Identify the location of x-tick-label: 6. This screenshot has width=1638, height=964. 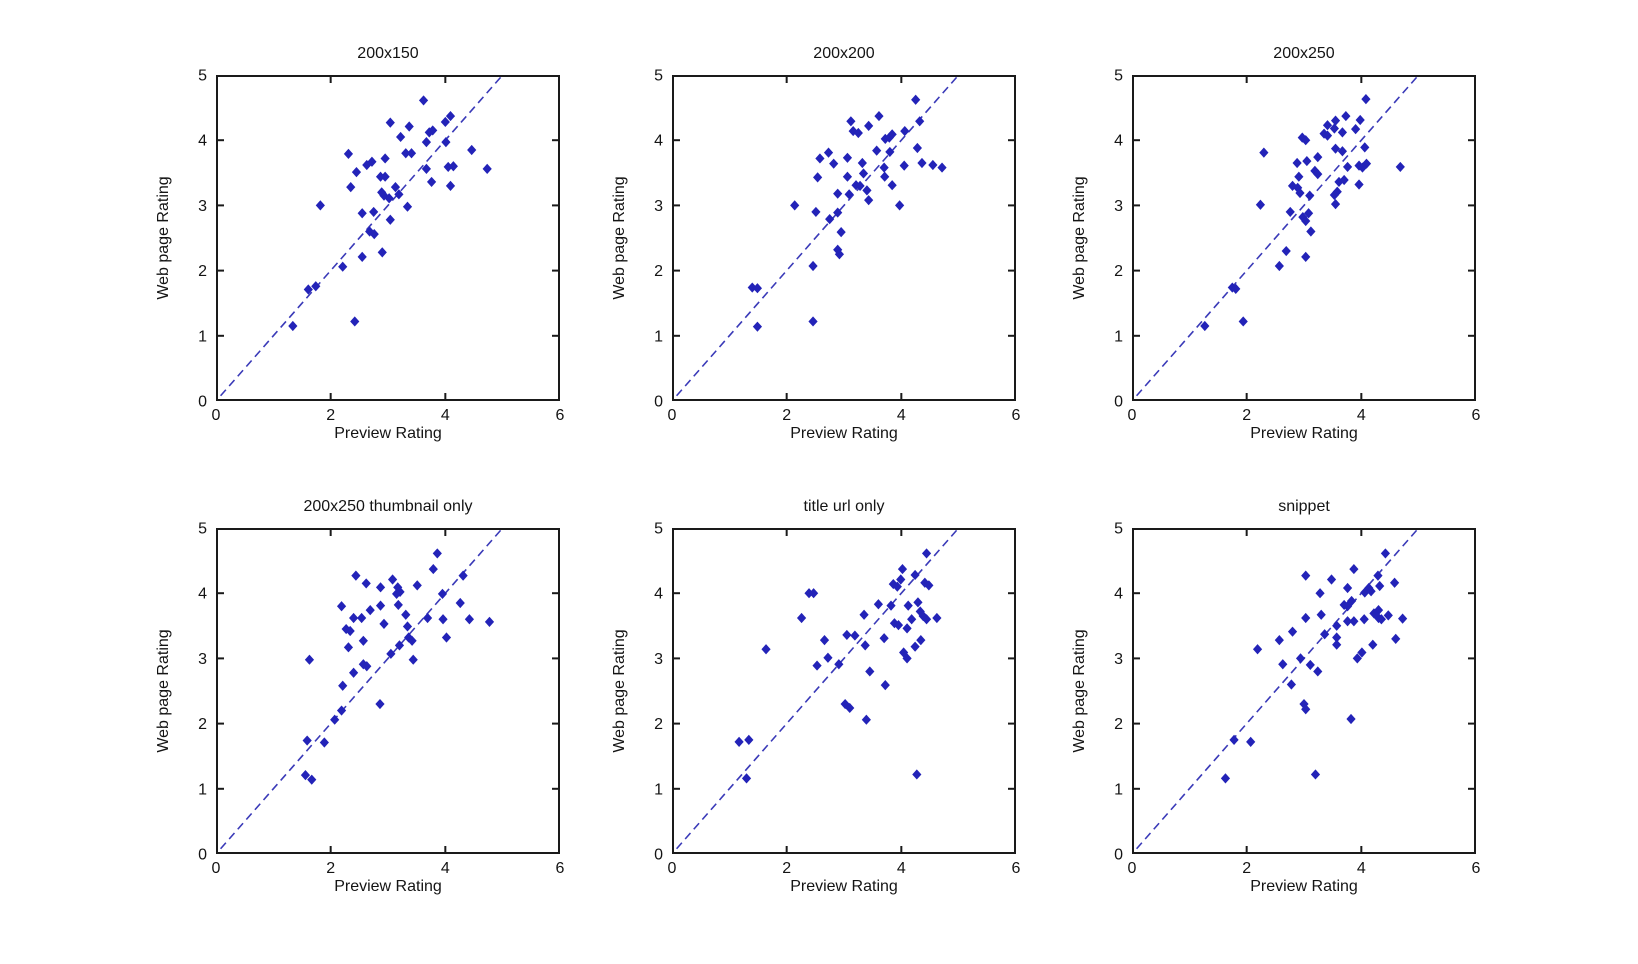
(1476, 415).